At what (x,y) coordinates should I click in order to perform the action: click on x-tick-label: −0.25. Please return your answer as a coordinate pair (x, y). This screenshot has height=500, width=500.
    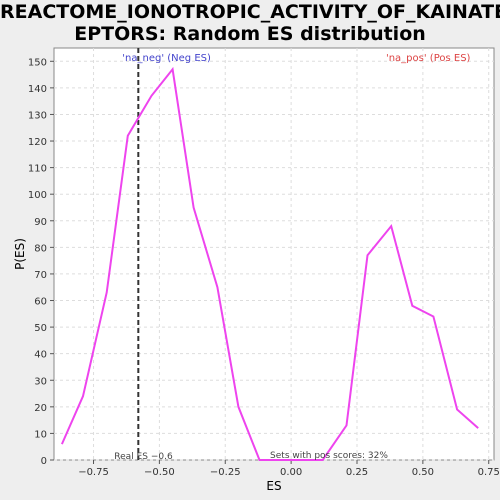
    Looking at the image, I should click on (225, 472).